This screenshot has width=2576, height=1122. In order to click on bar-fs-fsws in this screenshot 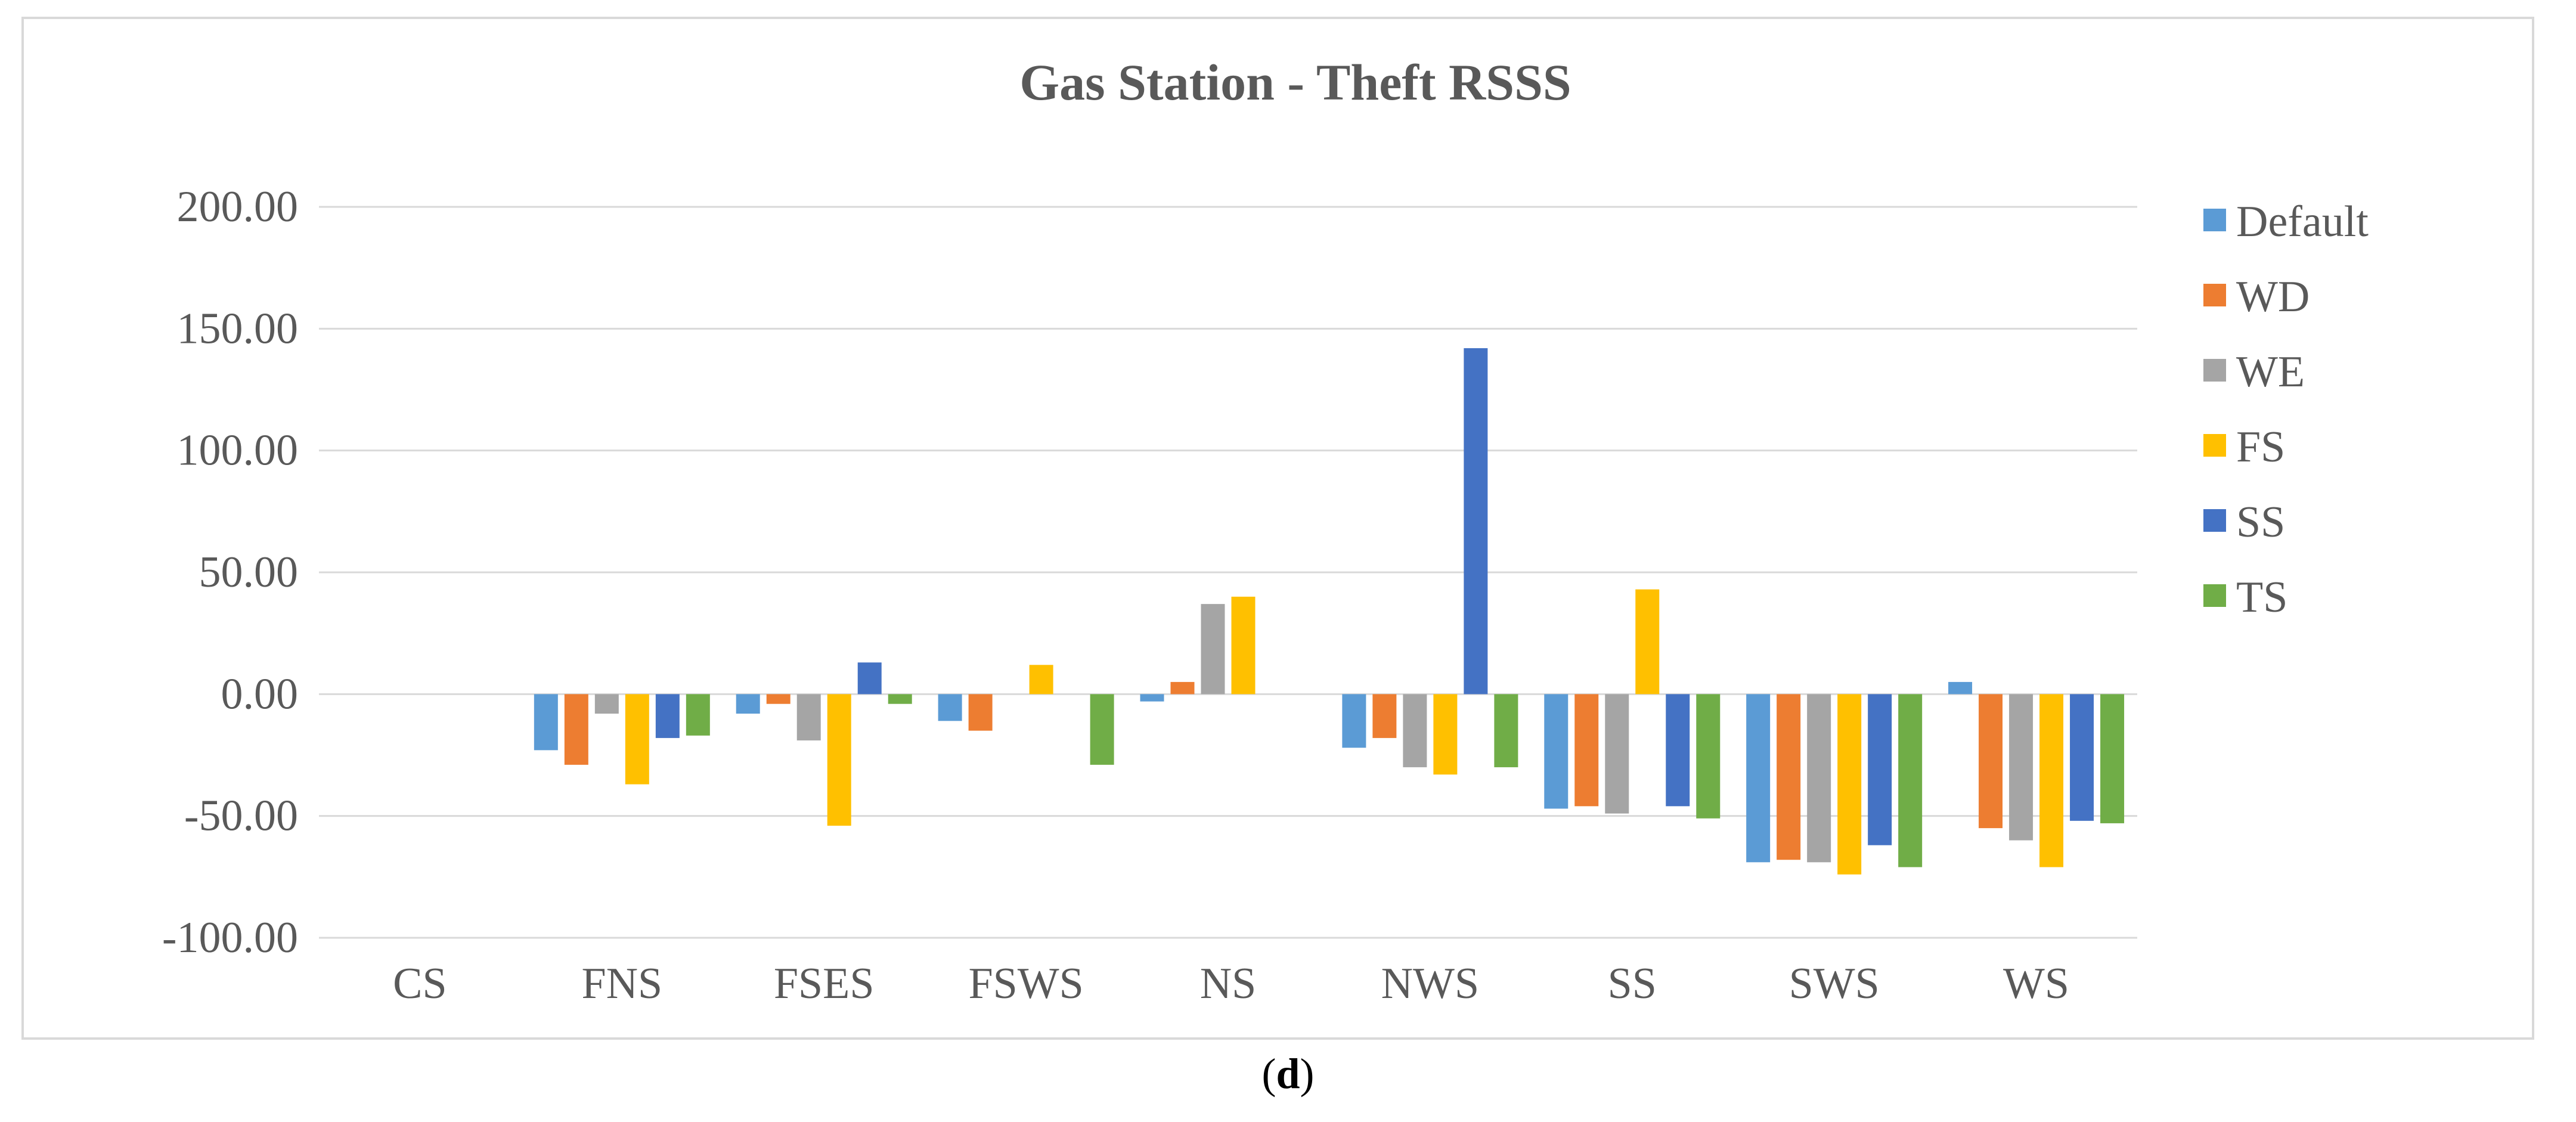, I will do `click(1041, 680)`.